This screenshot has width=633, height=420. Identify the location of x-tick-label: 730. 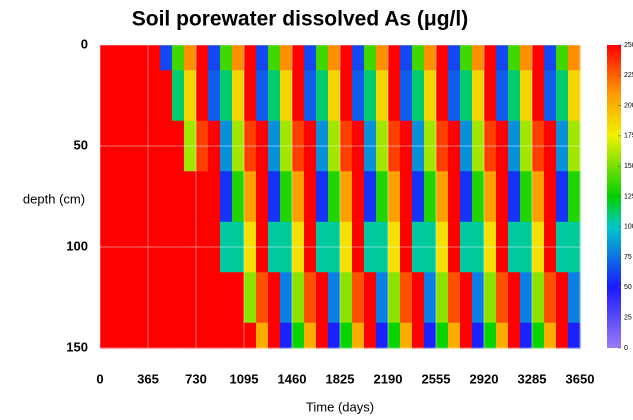
(196, 378).